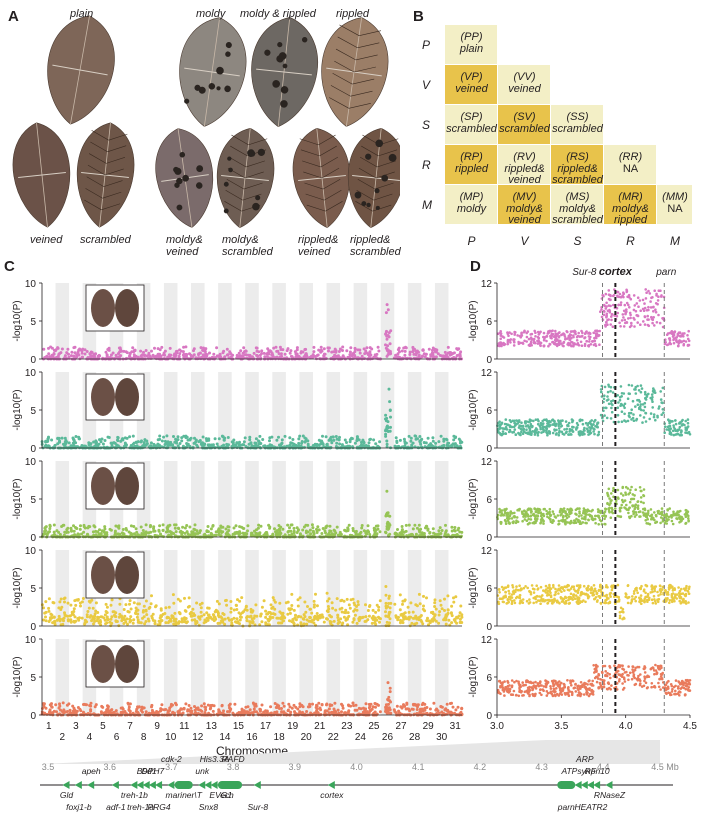 The width and height of the screenshot is (706, 838). I want to click on matrix-cell-name: veined, so click(524, 220).